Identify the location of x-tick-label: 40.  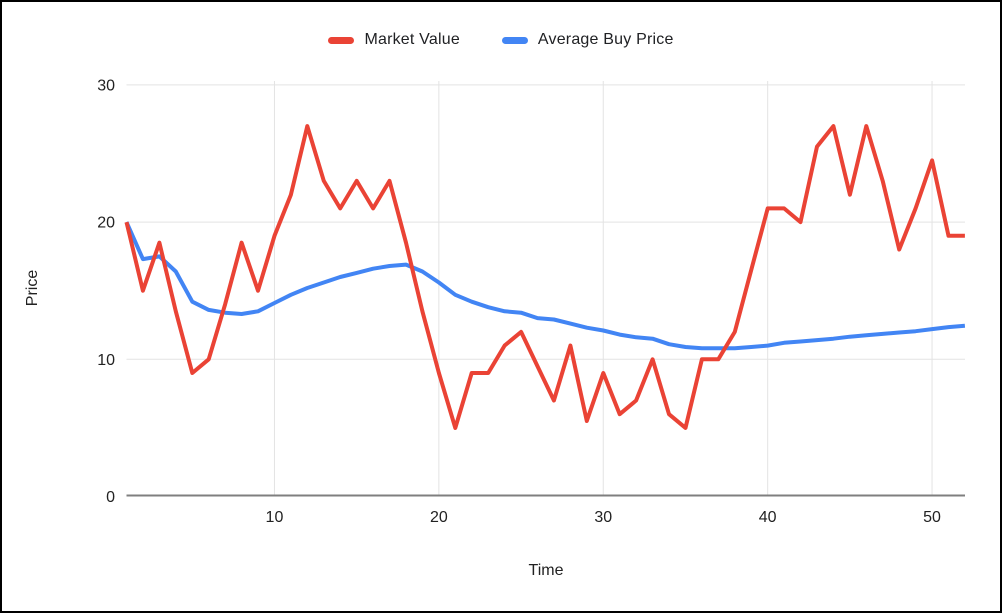
(768, 517).